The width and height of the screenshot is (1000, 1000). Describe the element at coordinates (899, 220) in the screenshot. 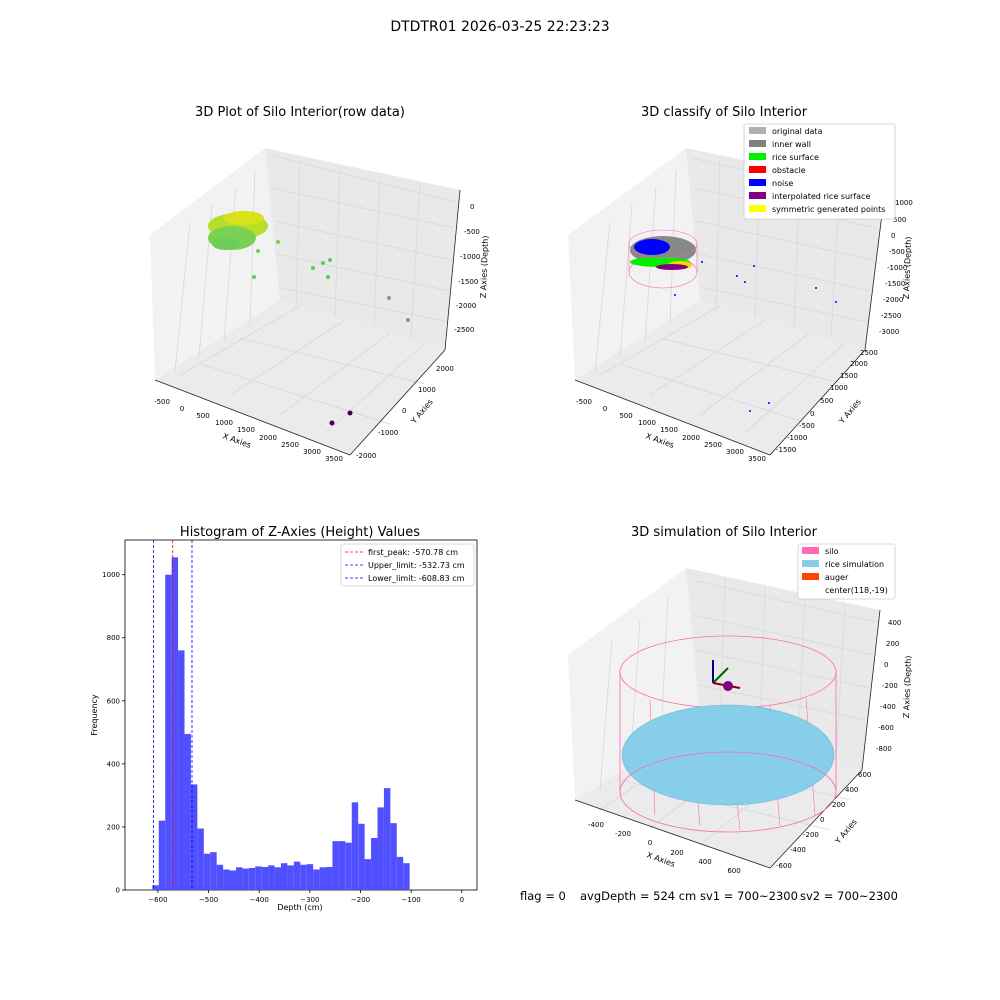

I see `panel2-z-tick: 500` at that location.